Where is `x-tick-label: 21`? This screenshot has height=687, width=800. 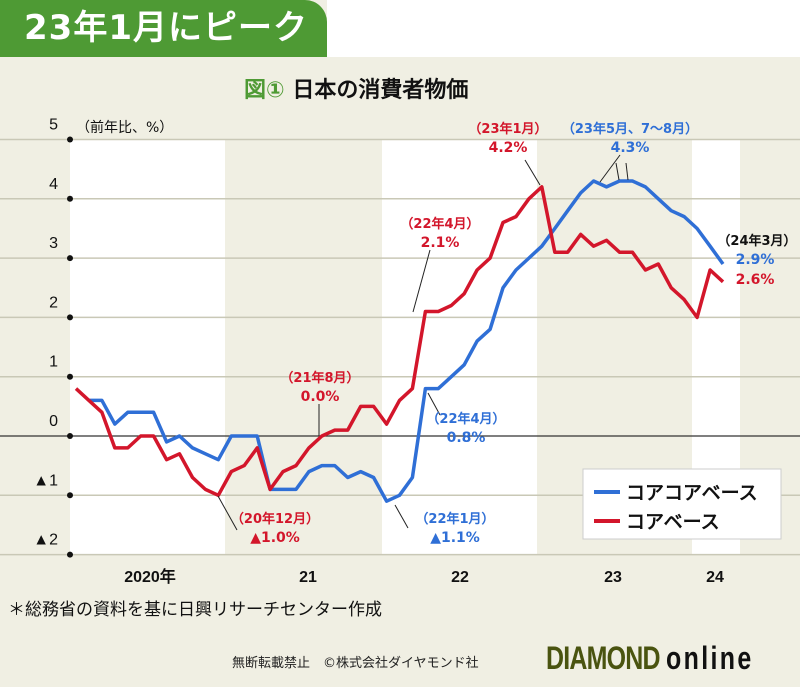 x-tick-label: 21 is located at coordinates (308, 577).